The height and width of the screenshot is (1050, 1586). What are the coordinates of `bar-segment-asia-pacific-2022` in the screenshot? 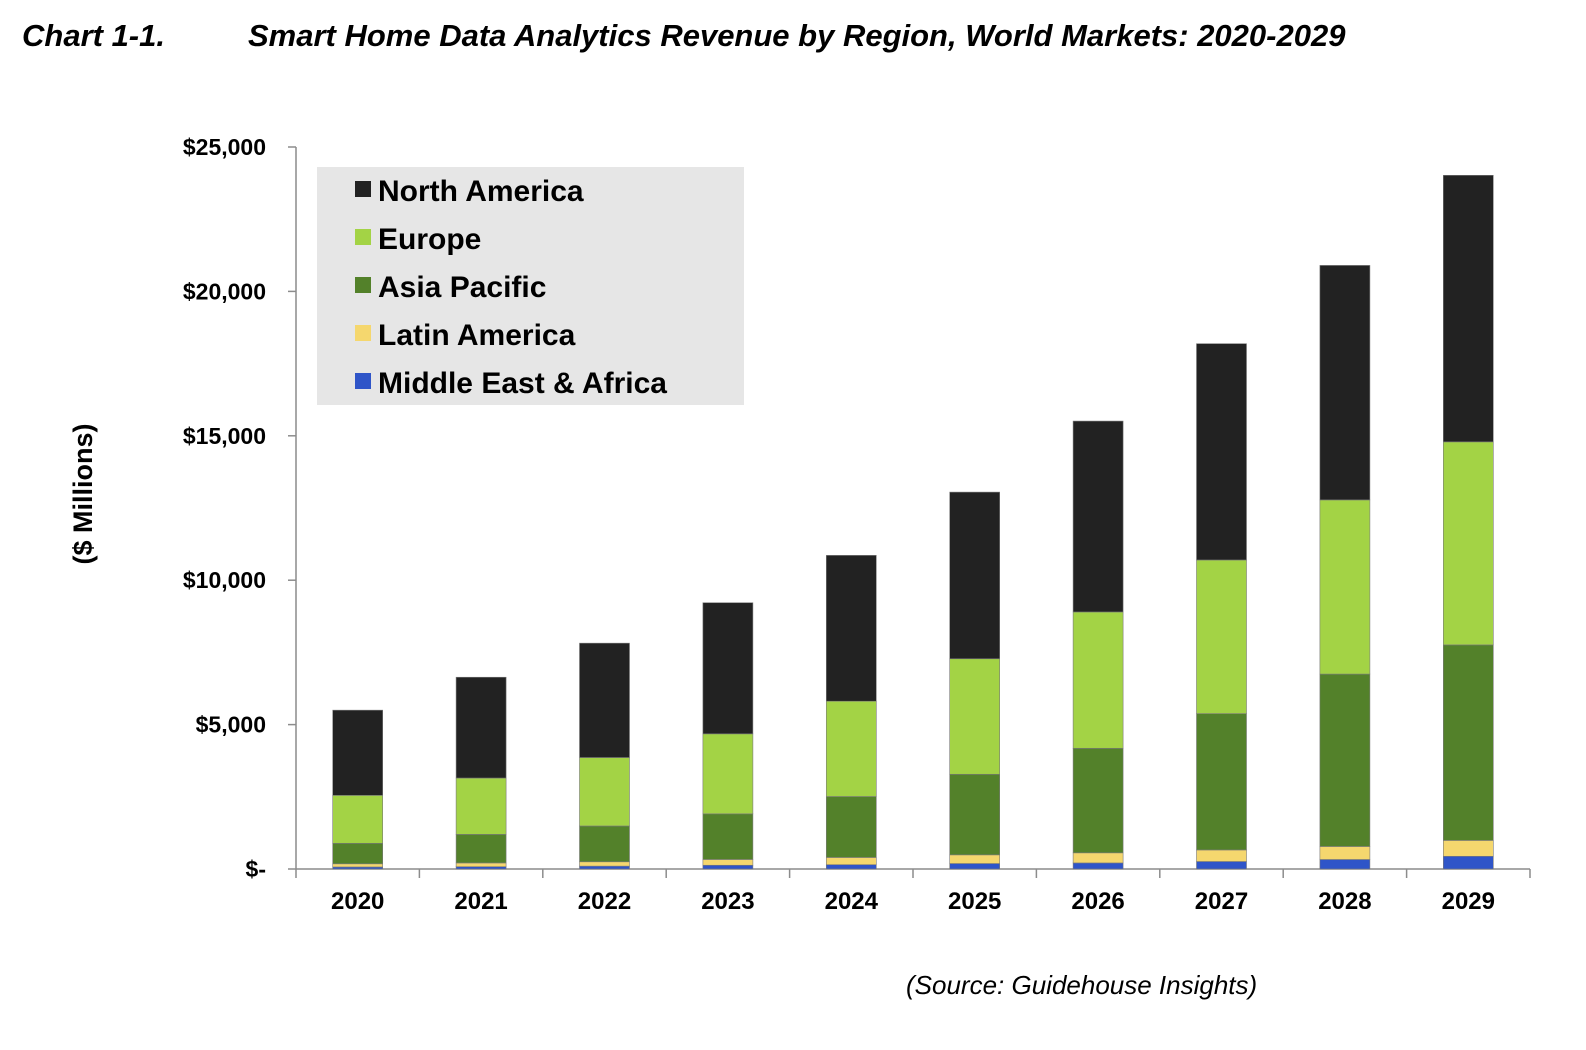 It's located at (604, 844).